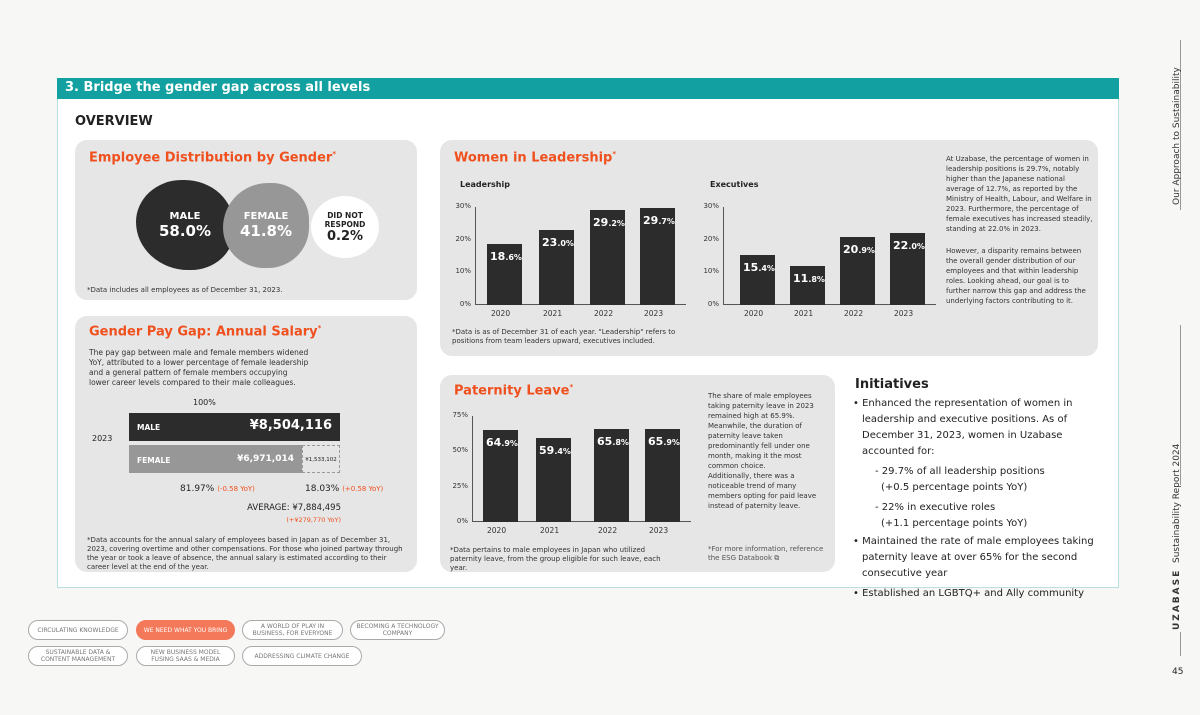 The width and height of the screenshot is (1200, 715). Describe the element at coordinates (485, 184) in the screenshot. I see `chart-title: Leadership` at that location.